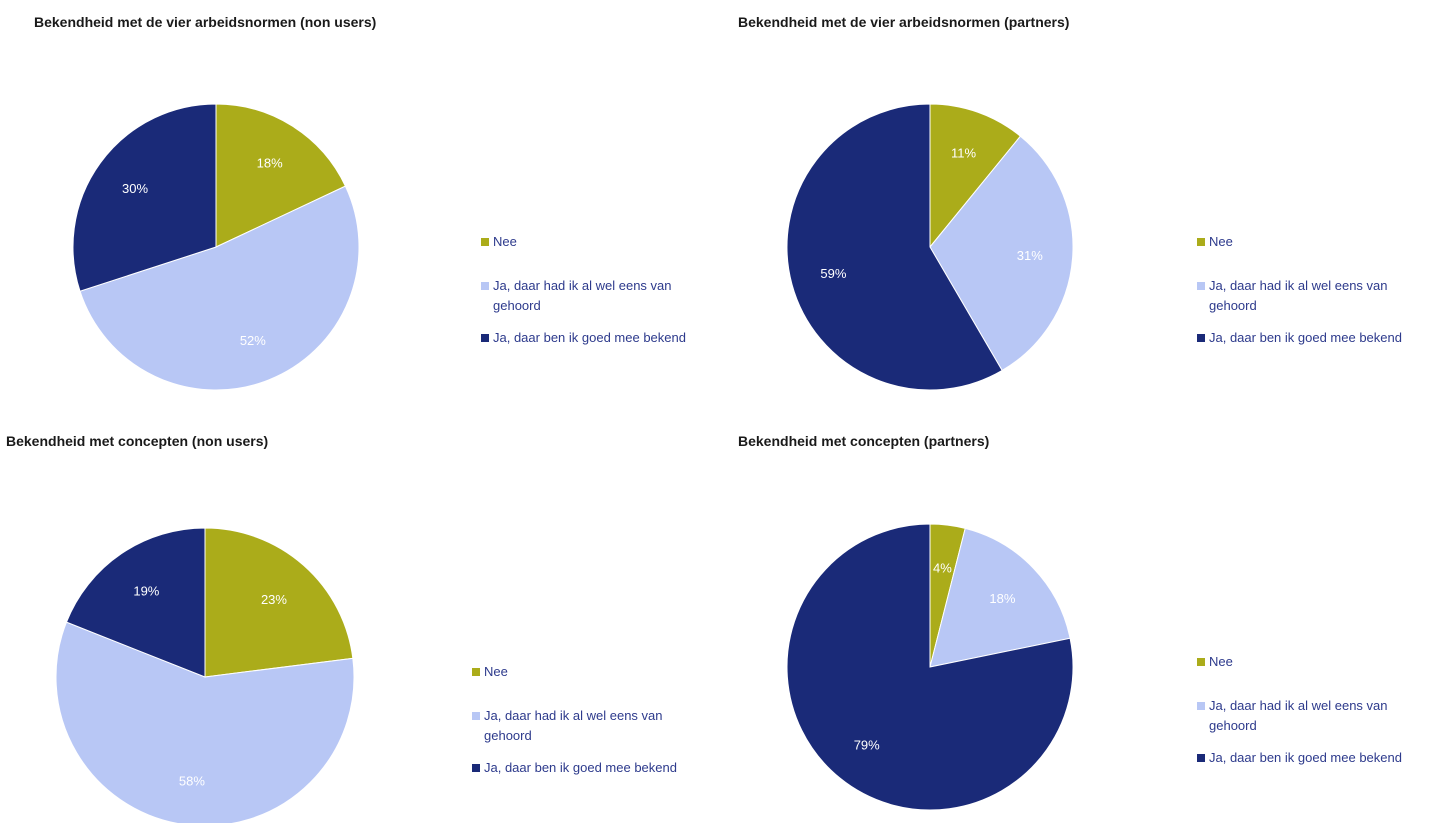  I want to click on data-label: 23%, so click(274, 599).